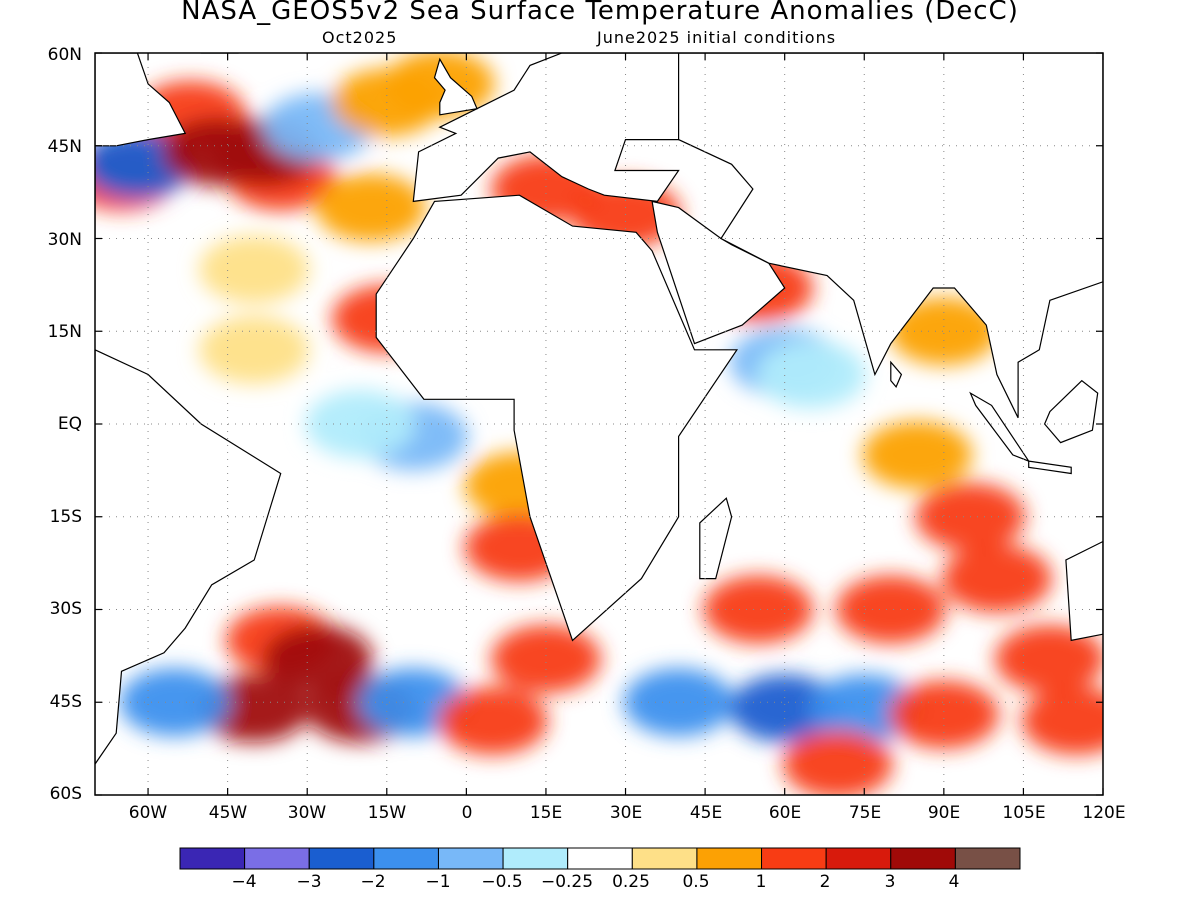 The width and height of the screenshot is (1200, 900). I want to click on great-britain-landmass, so click(455, 86).